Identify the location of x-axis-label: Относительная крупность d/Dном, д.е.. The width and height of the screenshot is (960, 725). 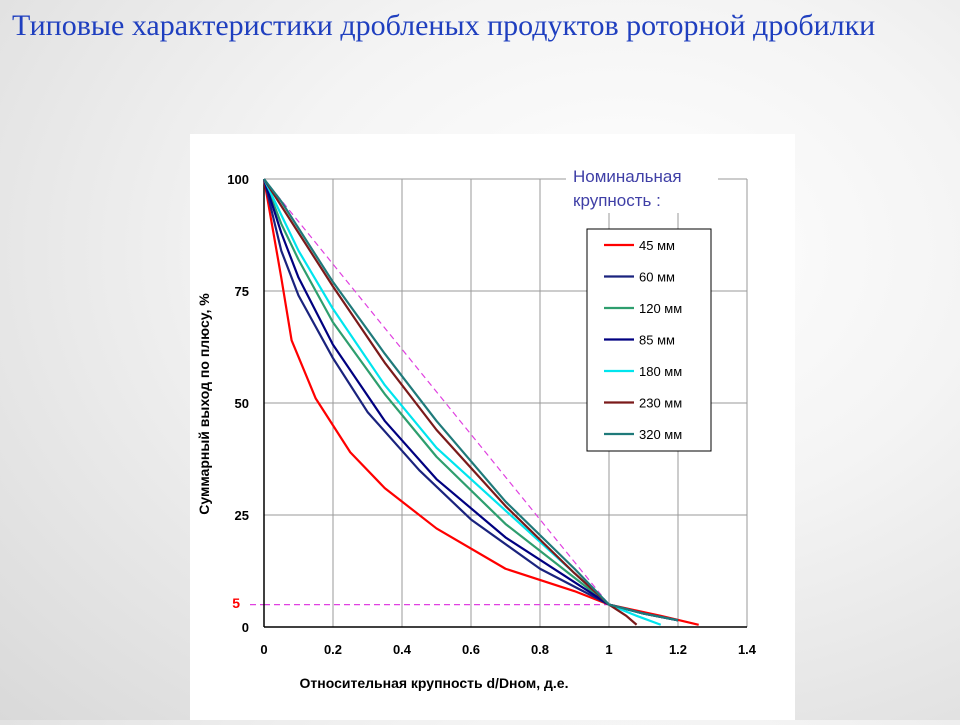
(434, 683).